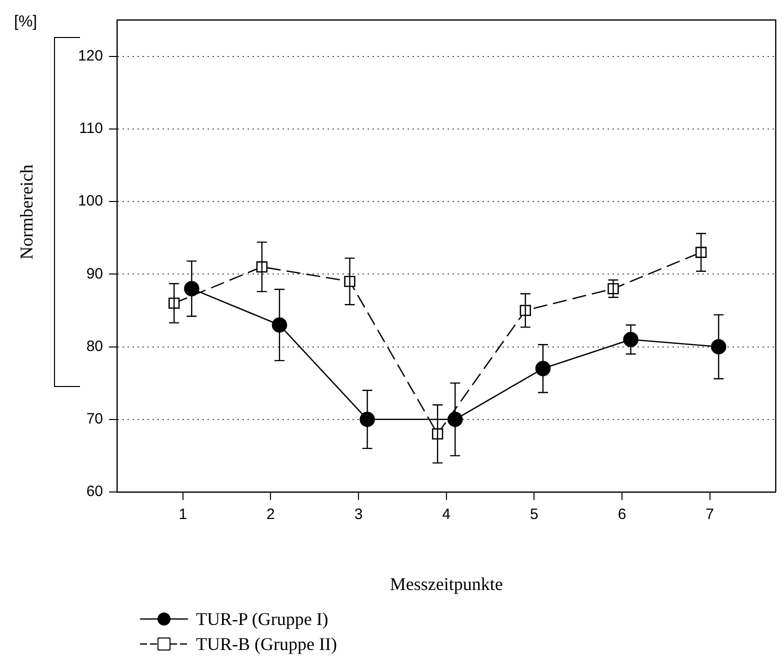 The height and width of the screenshot is (657, 784). What do you see at coordinates (26, 21) in the screenshot?
I see `y-axis-title: [%]` at bounding box center [26, 21].